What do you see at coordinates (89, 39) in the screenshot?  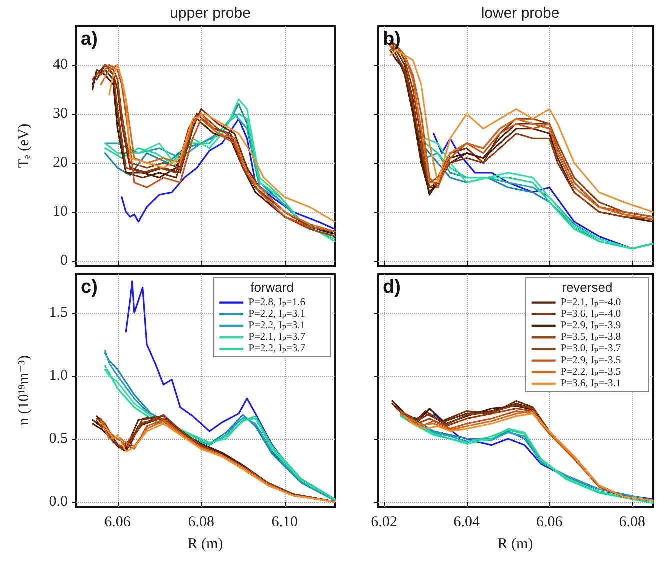 I see `annotation: a)` at bounding box center [89, 39].